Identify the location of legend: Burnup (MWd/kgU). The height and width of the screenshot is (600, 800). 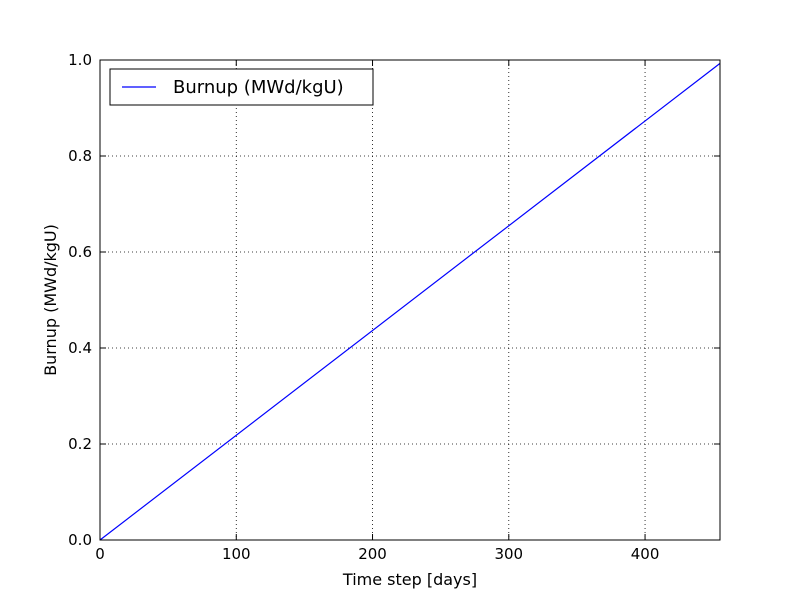
(241, 87).